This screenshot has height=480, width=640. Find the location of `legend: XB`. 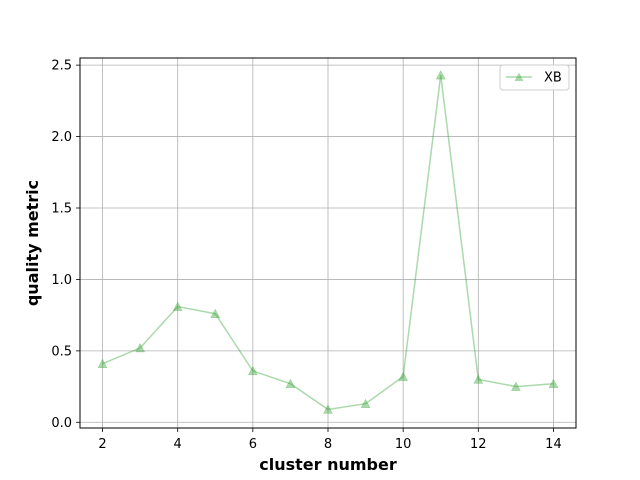

legend: XB is located at coordinates (534, 77).